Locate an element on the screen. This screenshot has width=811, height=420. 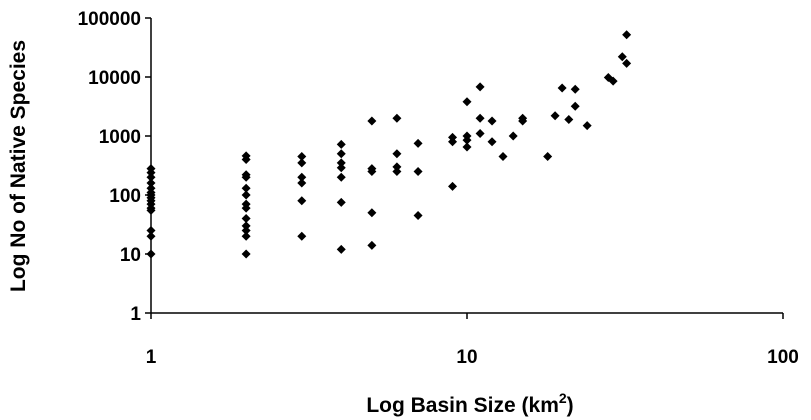
x-tick-label: 1 is located at coordinates (151, 357).